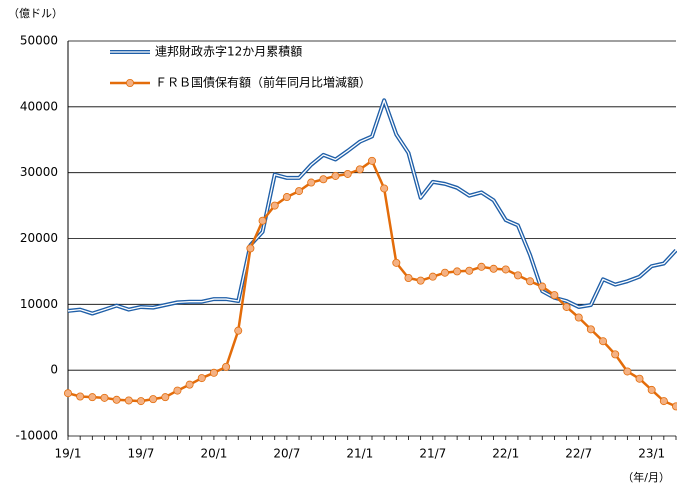 The width and height of the screenshot is (677, 487). I want to click on y-tick-label: 20000, so click(39, 238).